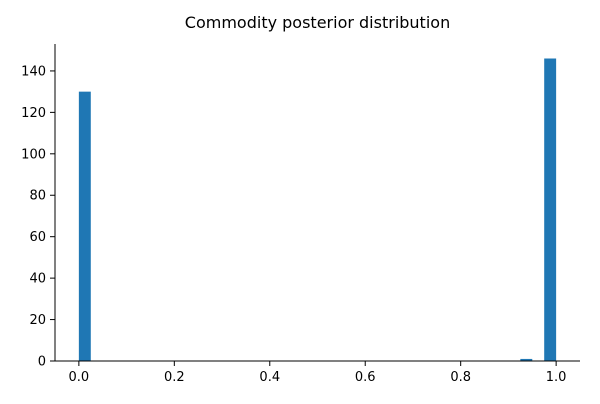  What do you see at coordinates (33, 71) in the screenshot?
I see `y-tick-label: 140` at bounding box center [33, 71].